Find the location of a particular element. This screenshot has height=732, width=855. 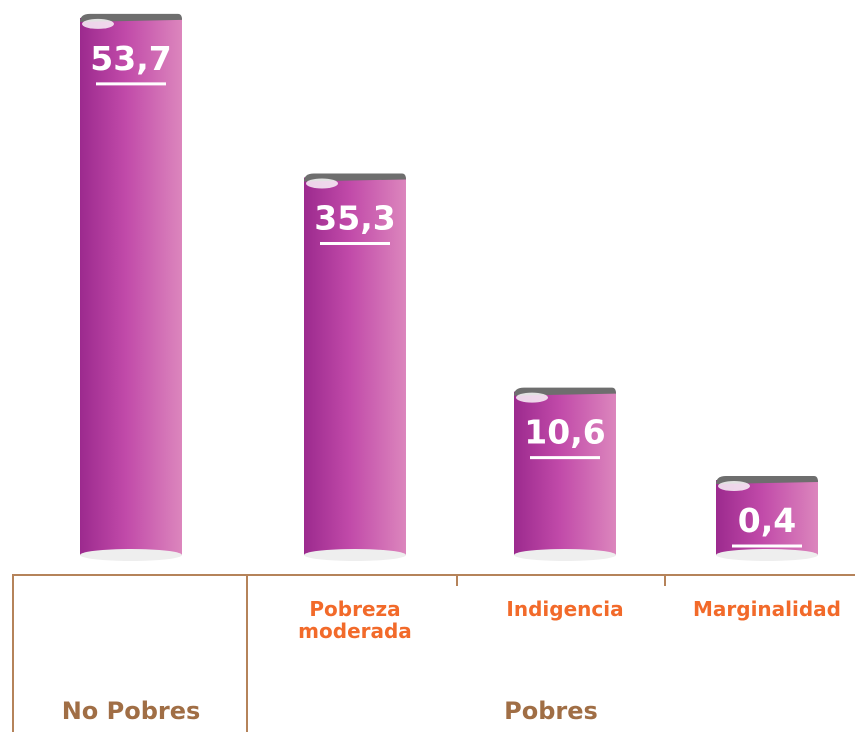

value-label: 53,7 is located at coordinates (130, 58).